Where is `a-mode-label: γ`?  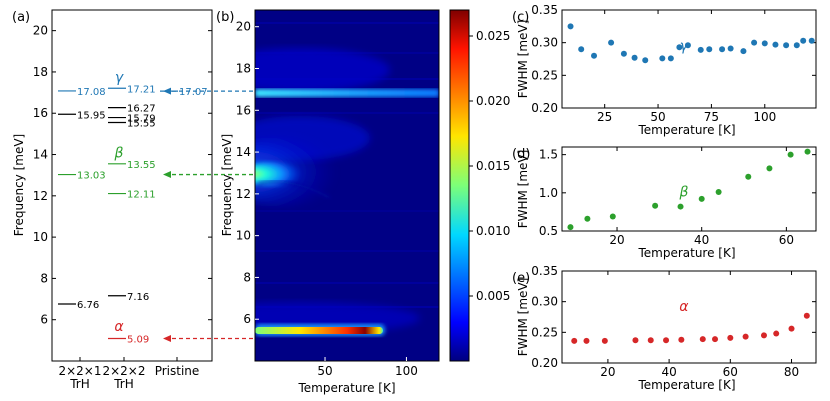 a-mode-label: γ is located at coordinates (119, 78).